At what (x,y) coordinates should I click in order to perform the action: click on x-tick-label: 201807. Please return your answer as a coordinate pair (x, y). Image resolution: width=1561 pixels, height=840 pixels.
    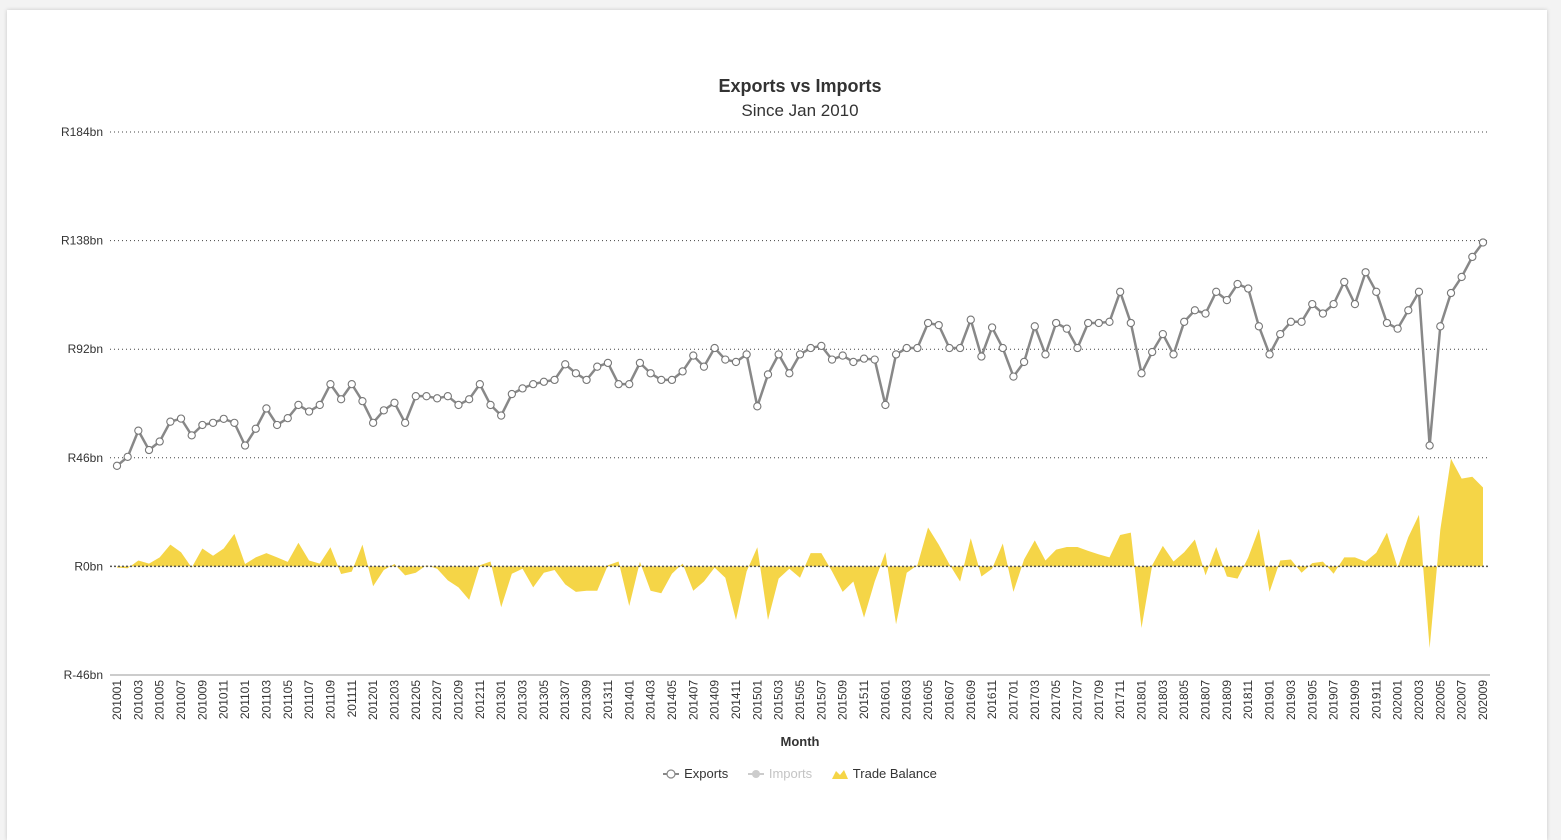
    Looking at the image, I should click on (1206, 700).